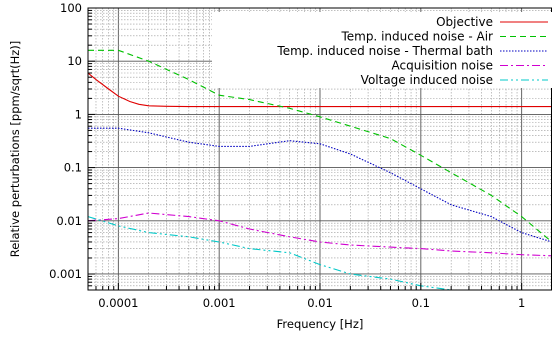 The width and height of the screenshot is (552, 341). Describe the element at coordinates (442, 66) in the screenshot. I see `legend-label: Acquisition noise` at that location.